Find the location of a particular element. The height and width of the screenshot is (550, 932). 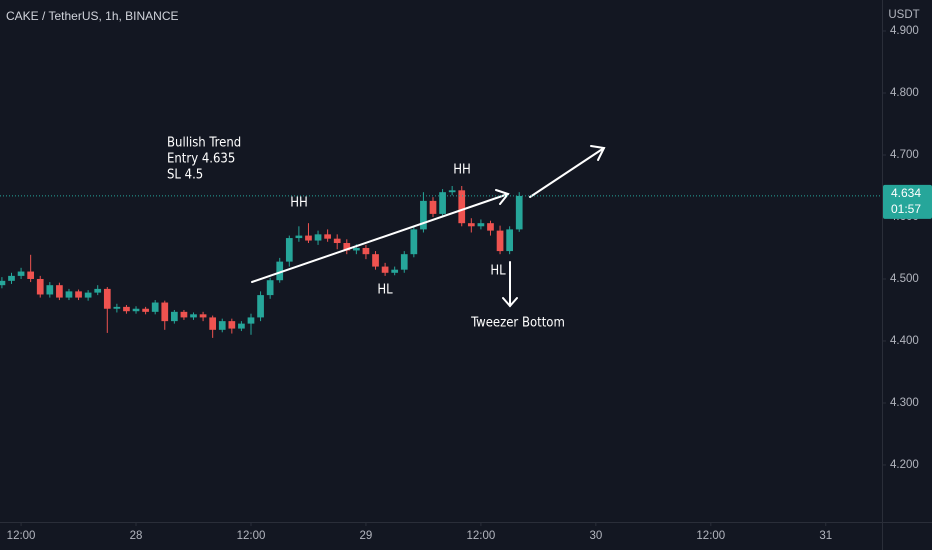

y-tick-label: 4.500 is located at coordinates (904, 279).